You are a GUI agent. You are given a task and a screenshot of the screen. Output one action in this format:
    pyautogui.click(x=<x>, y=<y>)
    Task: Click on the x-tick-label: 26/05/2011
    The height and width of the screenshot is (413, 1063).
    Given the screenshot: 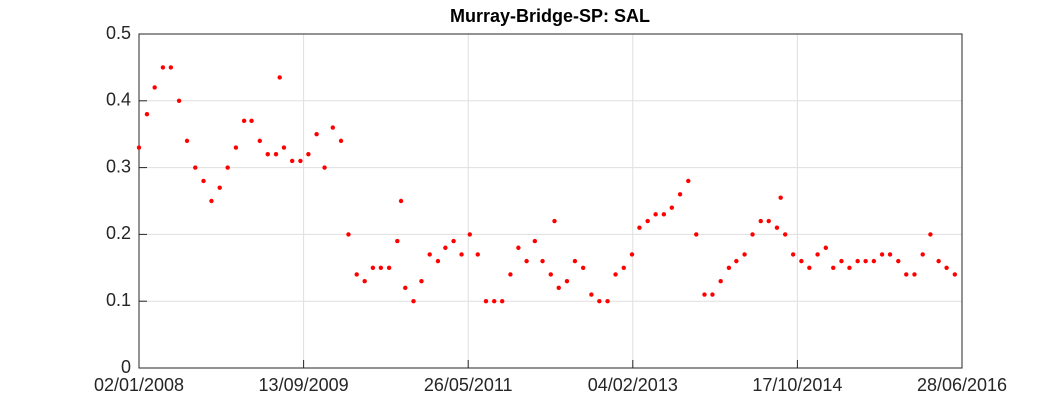 What is the action you would take?
    pyautogui.click(x=468, y=385)
    